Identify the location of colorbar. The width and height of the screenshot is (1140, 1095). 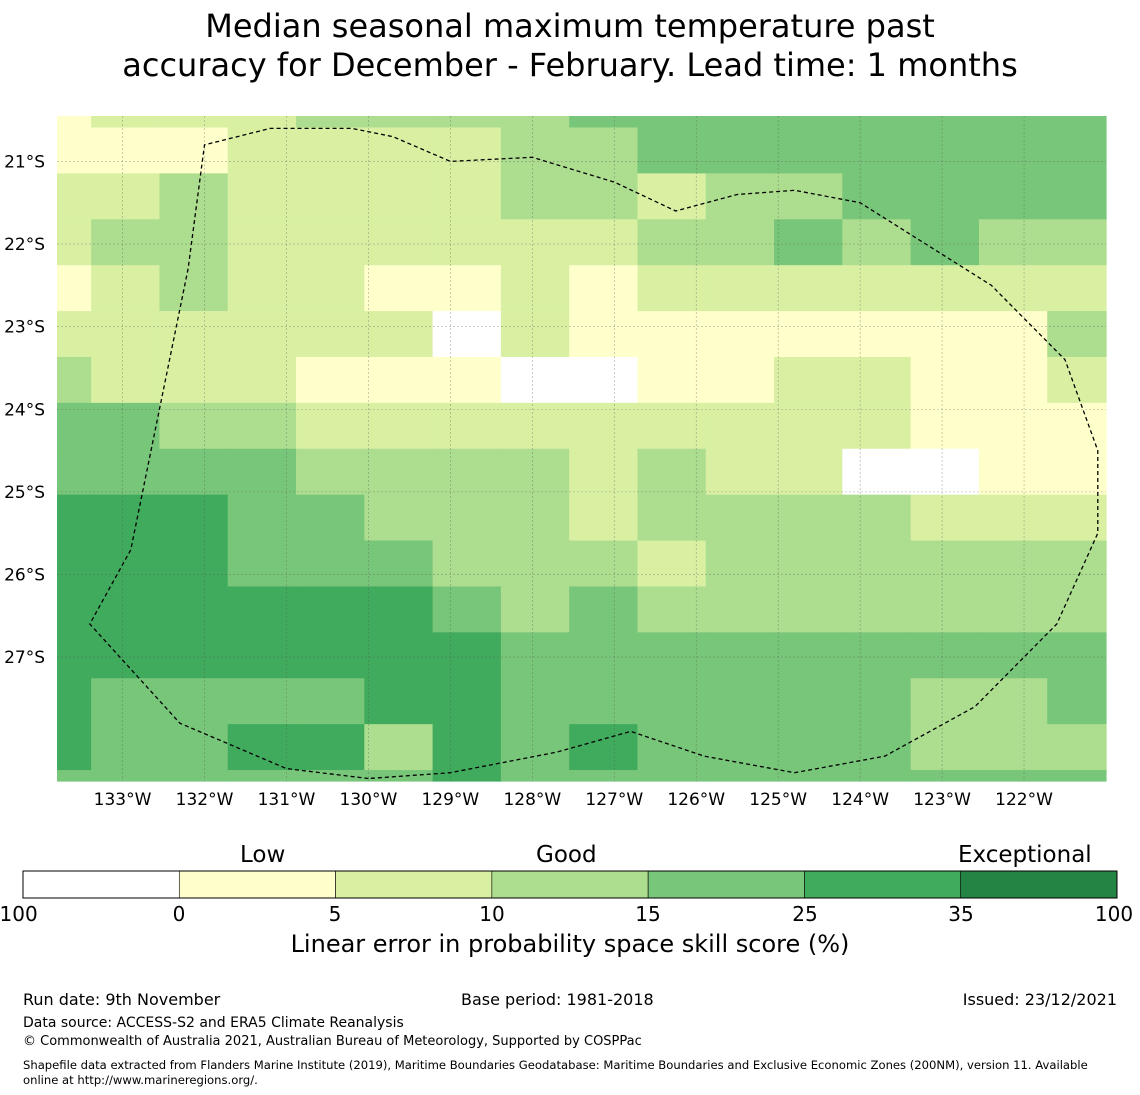
(570, 884).